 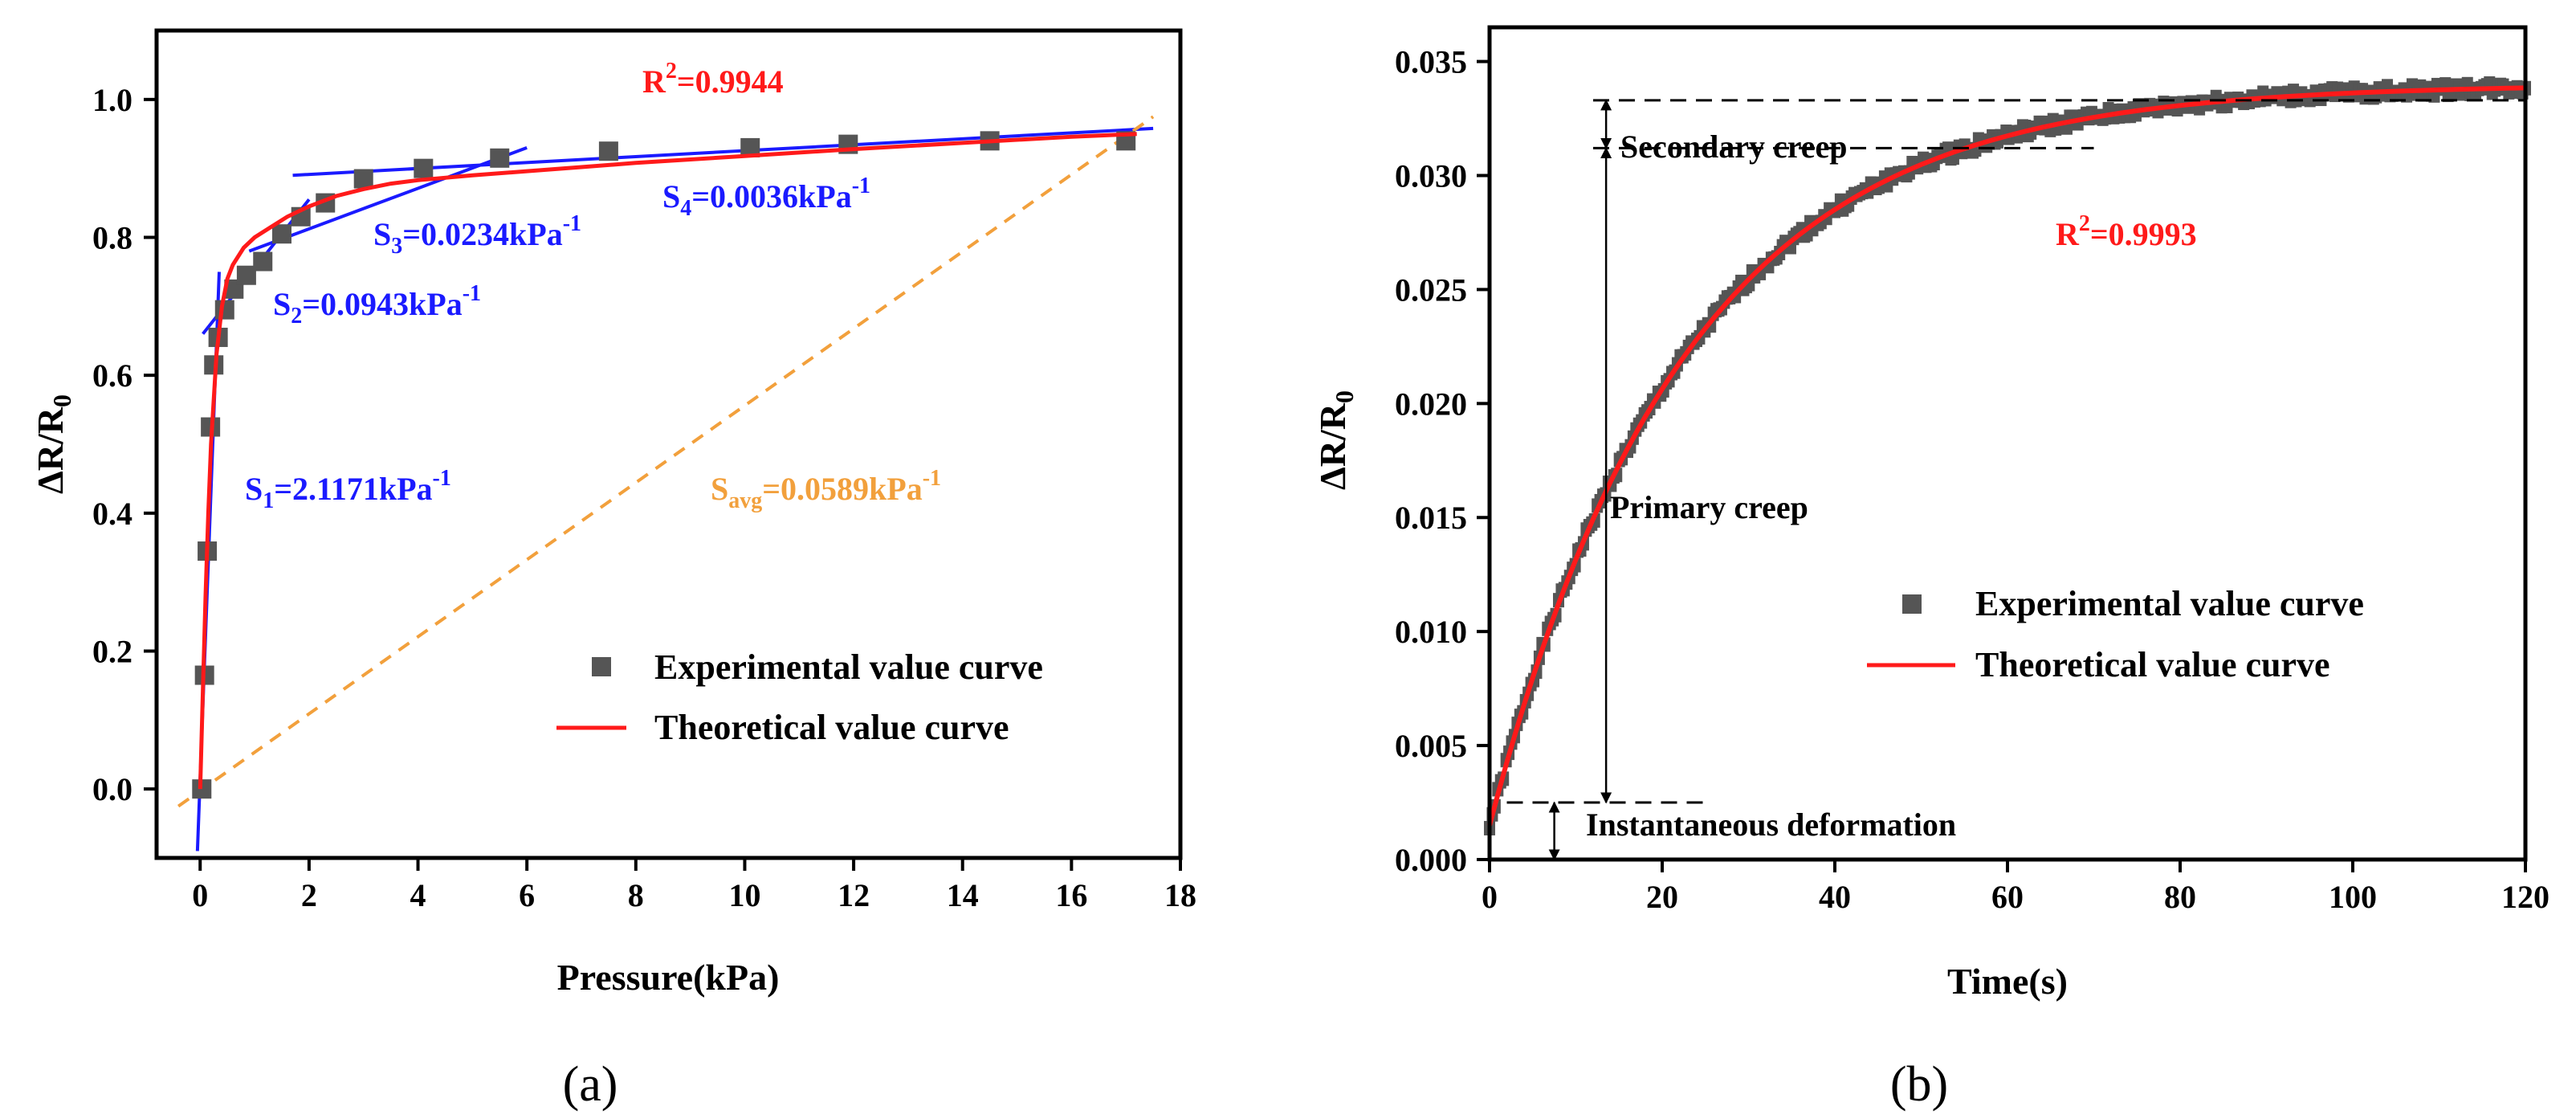 What do you see at coordinates (1431, 860) in the screenshot?
I see `y-tick-label-b: 0.000` at bounding box center [1431, 860].